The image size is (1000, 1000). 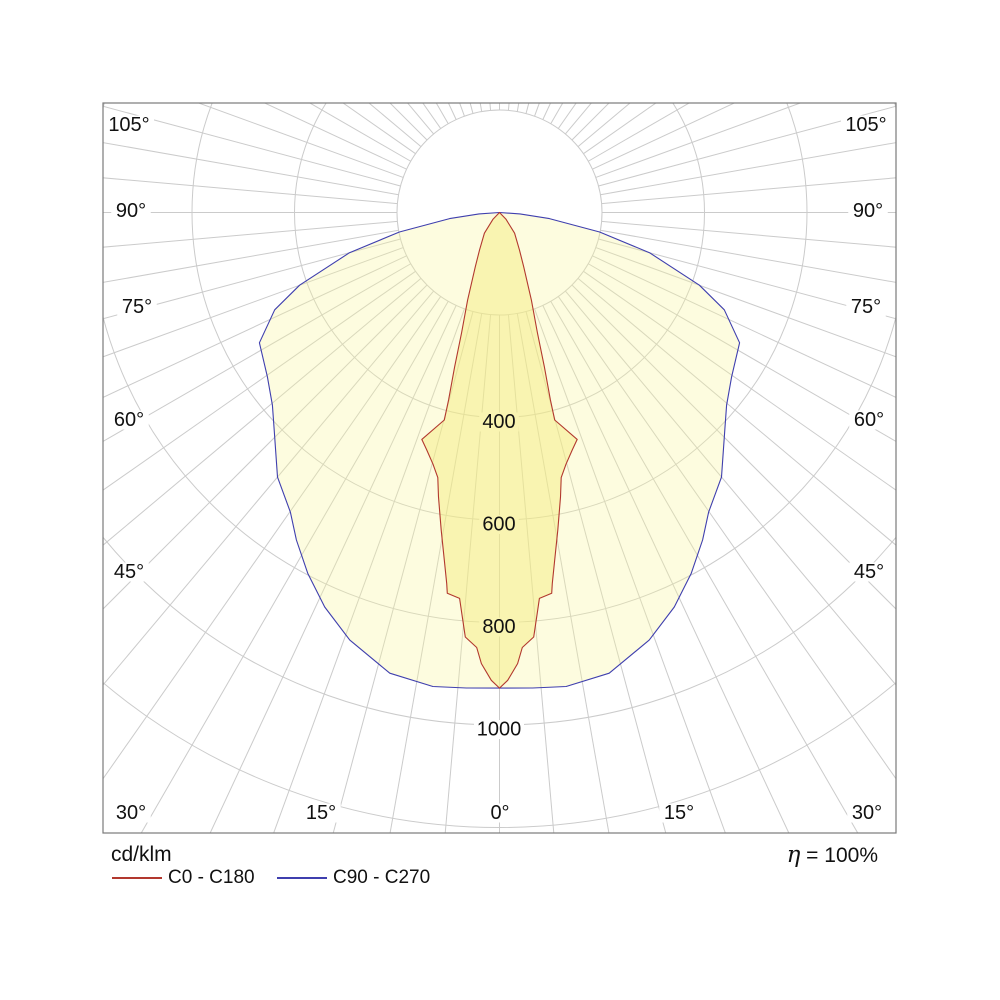 I want to click on efficiency-value: = 100%, so click(x=839, y=855).